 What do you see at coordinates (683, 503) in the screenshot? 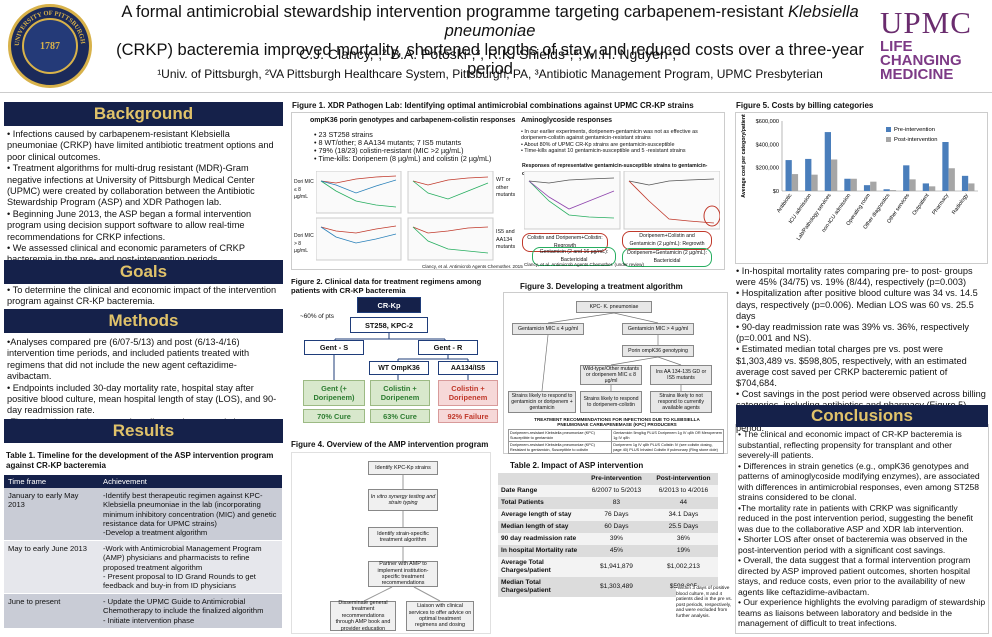
I see `value-cell: 44` at bounding box center [683, 503].